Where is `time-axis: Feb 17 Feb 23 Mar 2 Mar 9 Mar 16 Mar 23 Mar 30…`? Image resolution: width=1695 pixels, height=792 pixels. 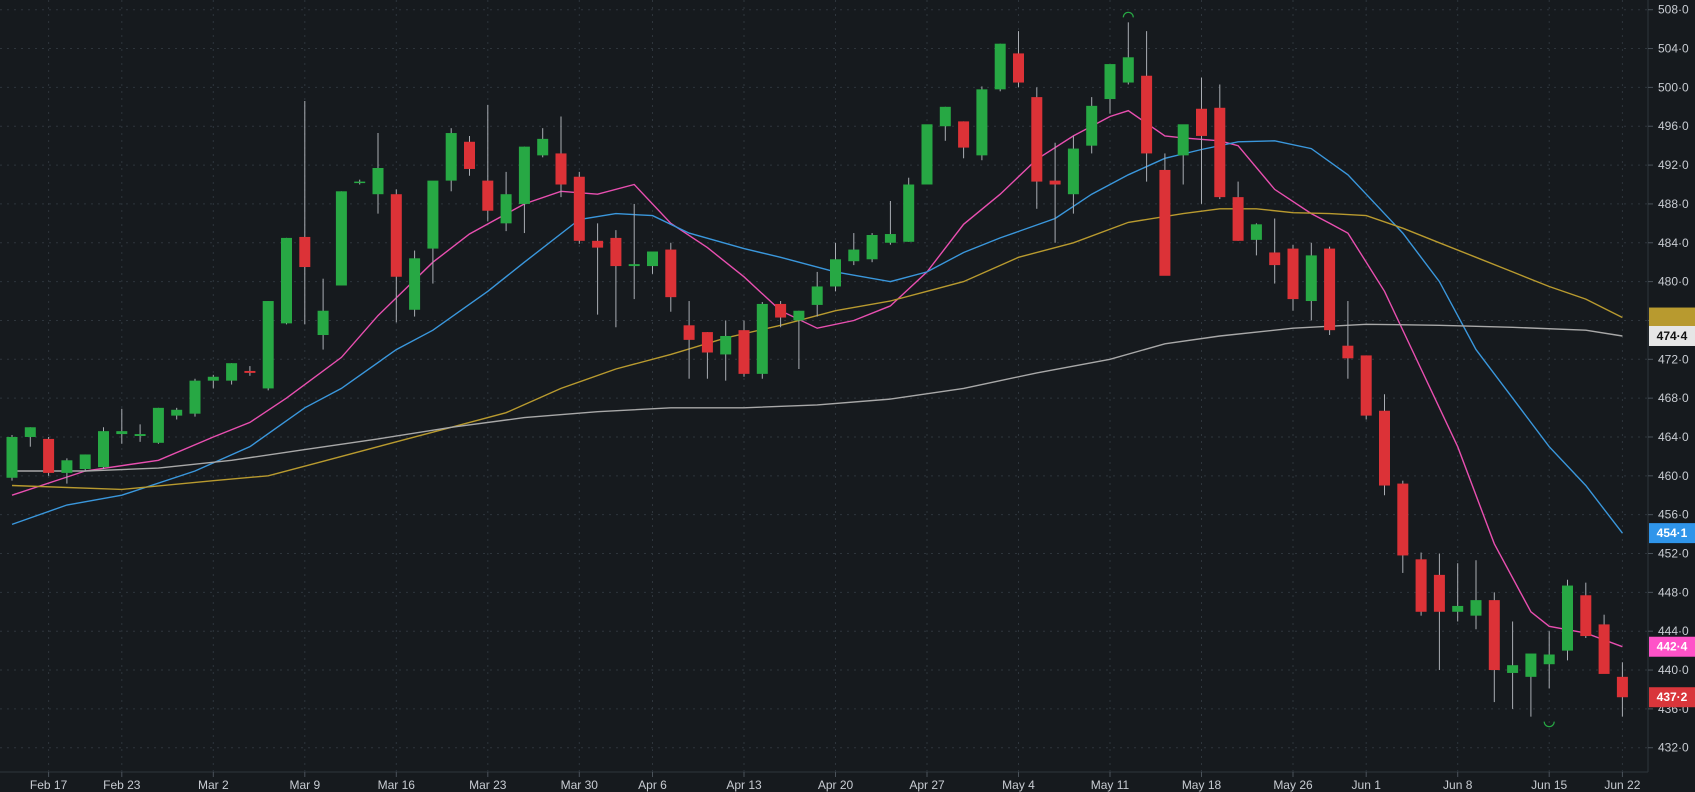
time-axis: Feb 17 Feb 23 Mar 2 Mar 9 Mar 16 Mar 23 Mar 30… is located at coordinates (835, 782).